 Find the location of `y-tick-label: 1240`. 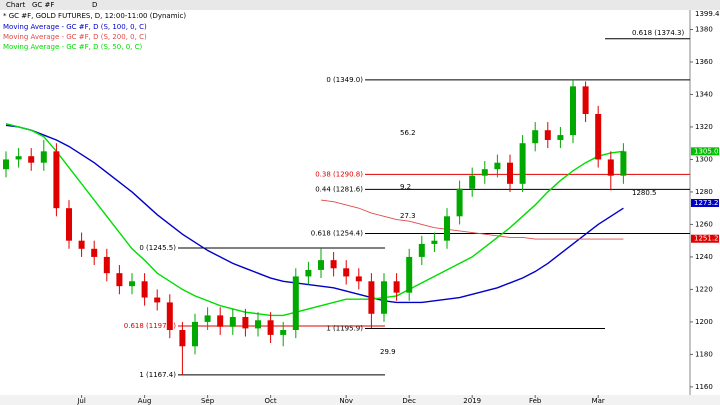

y-tick-label: 1240 is located at coordinates (704, 257).